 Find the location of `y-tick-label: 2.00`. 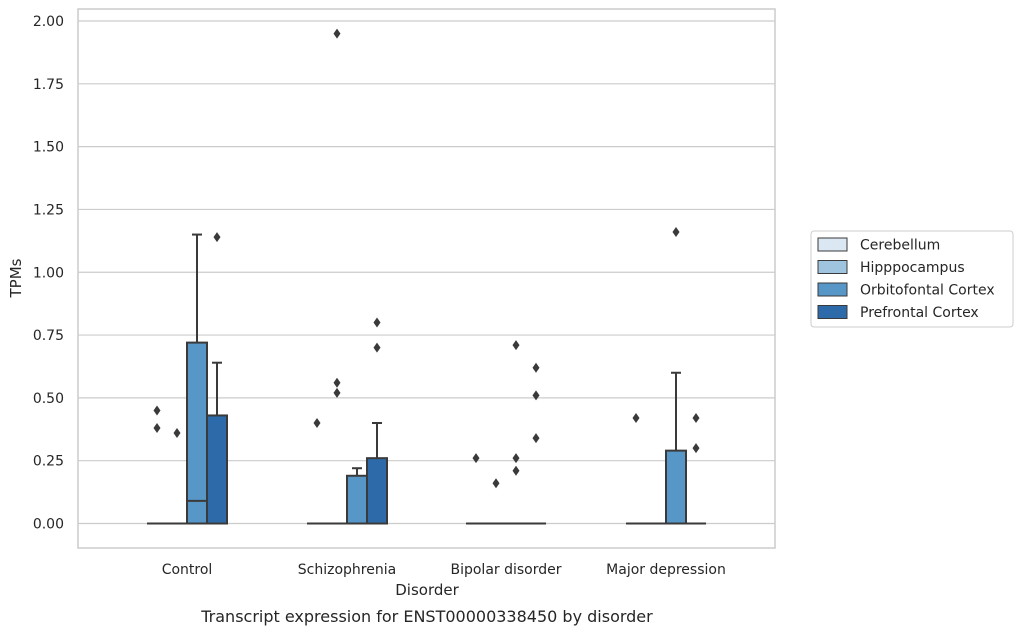

y-tick-label: 2.00 is located at coordinates (48, 22).